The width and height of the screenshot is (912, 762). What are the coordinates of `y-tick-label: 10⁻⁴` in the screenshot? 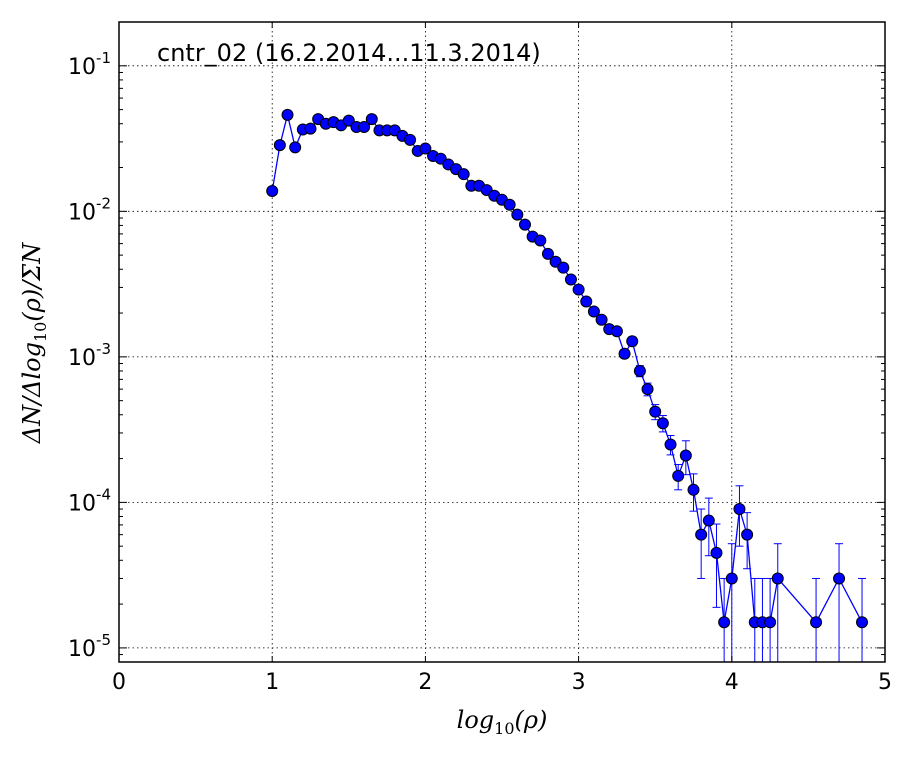 It's located at (89, 500).